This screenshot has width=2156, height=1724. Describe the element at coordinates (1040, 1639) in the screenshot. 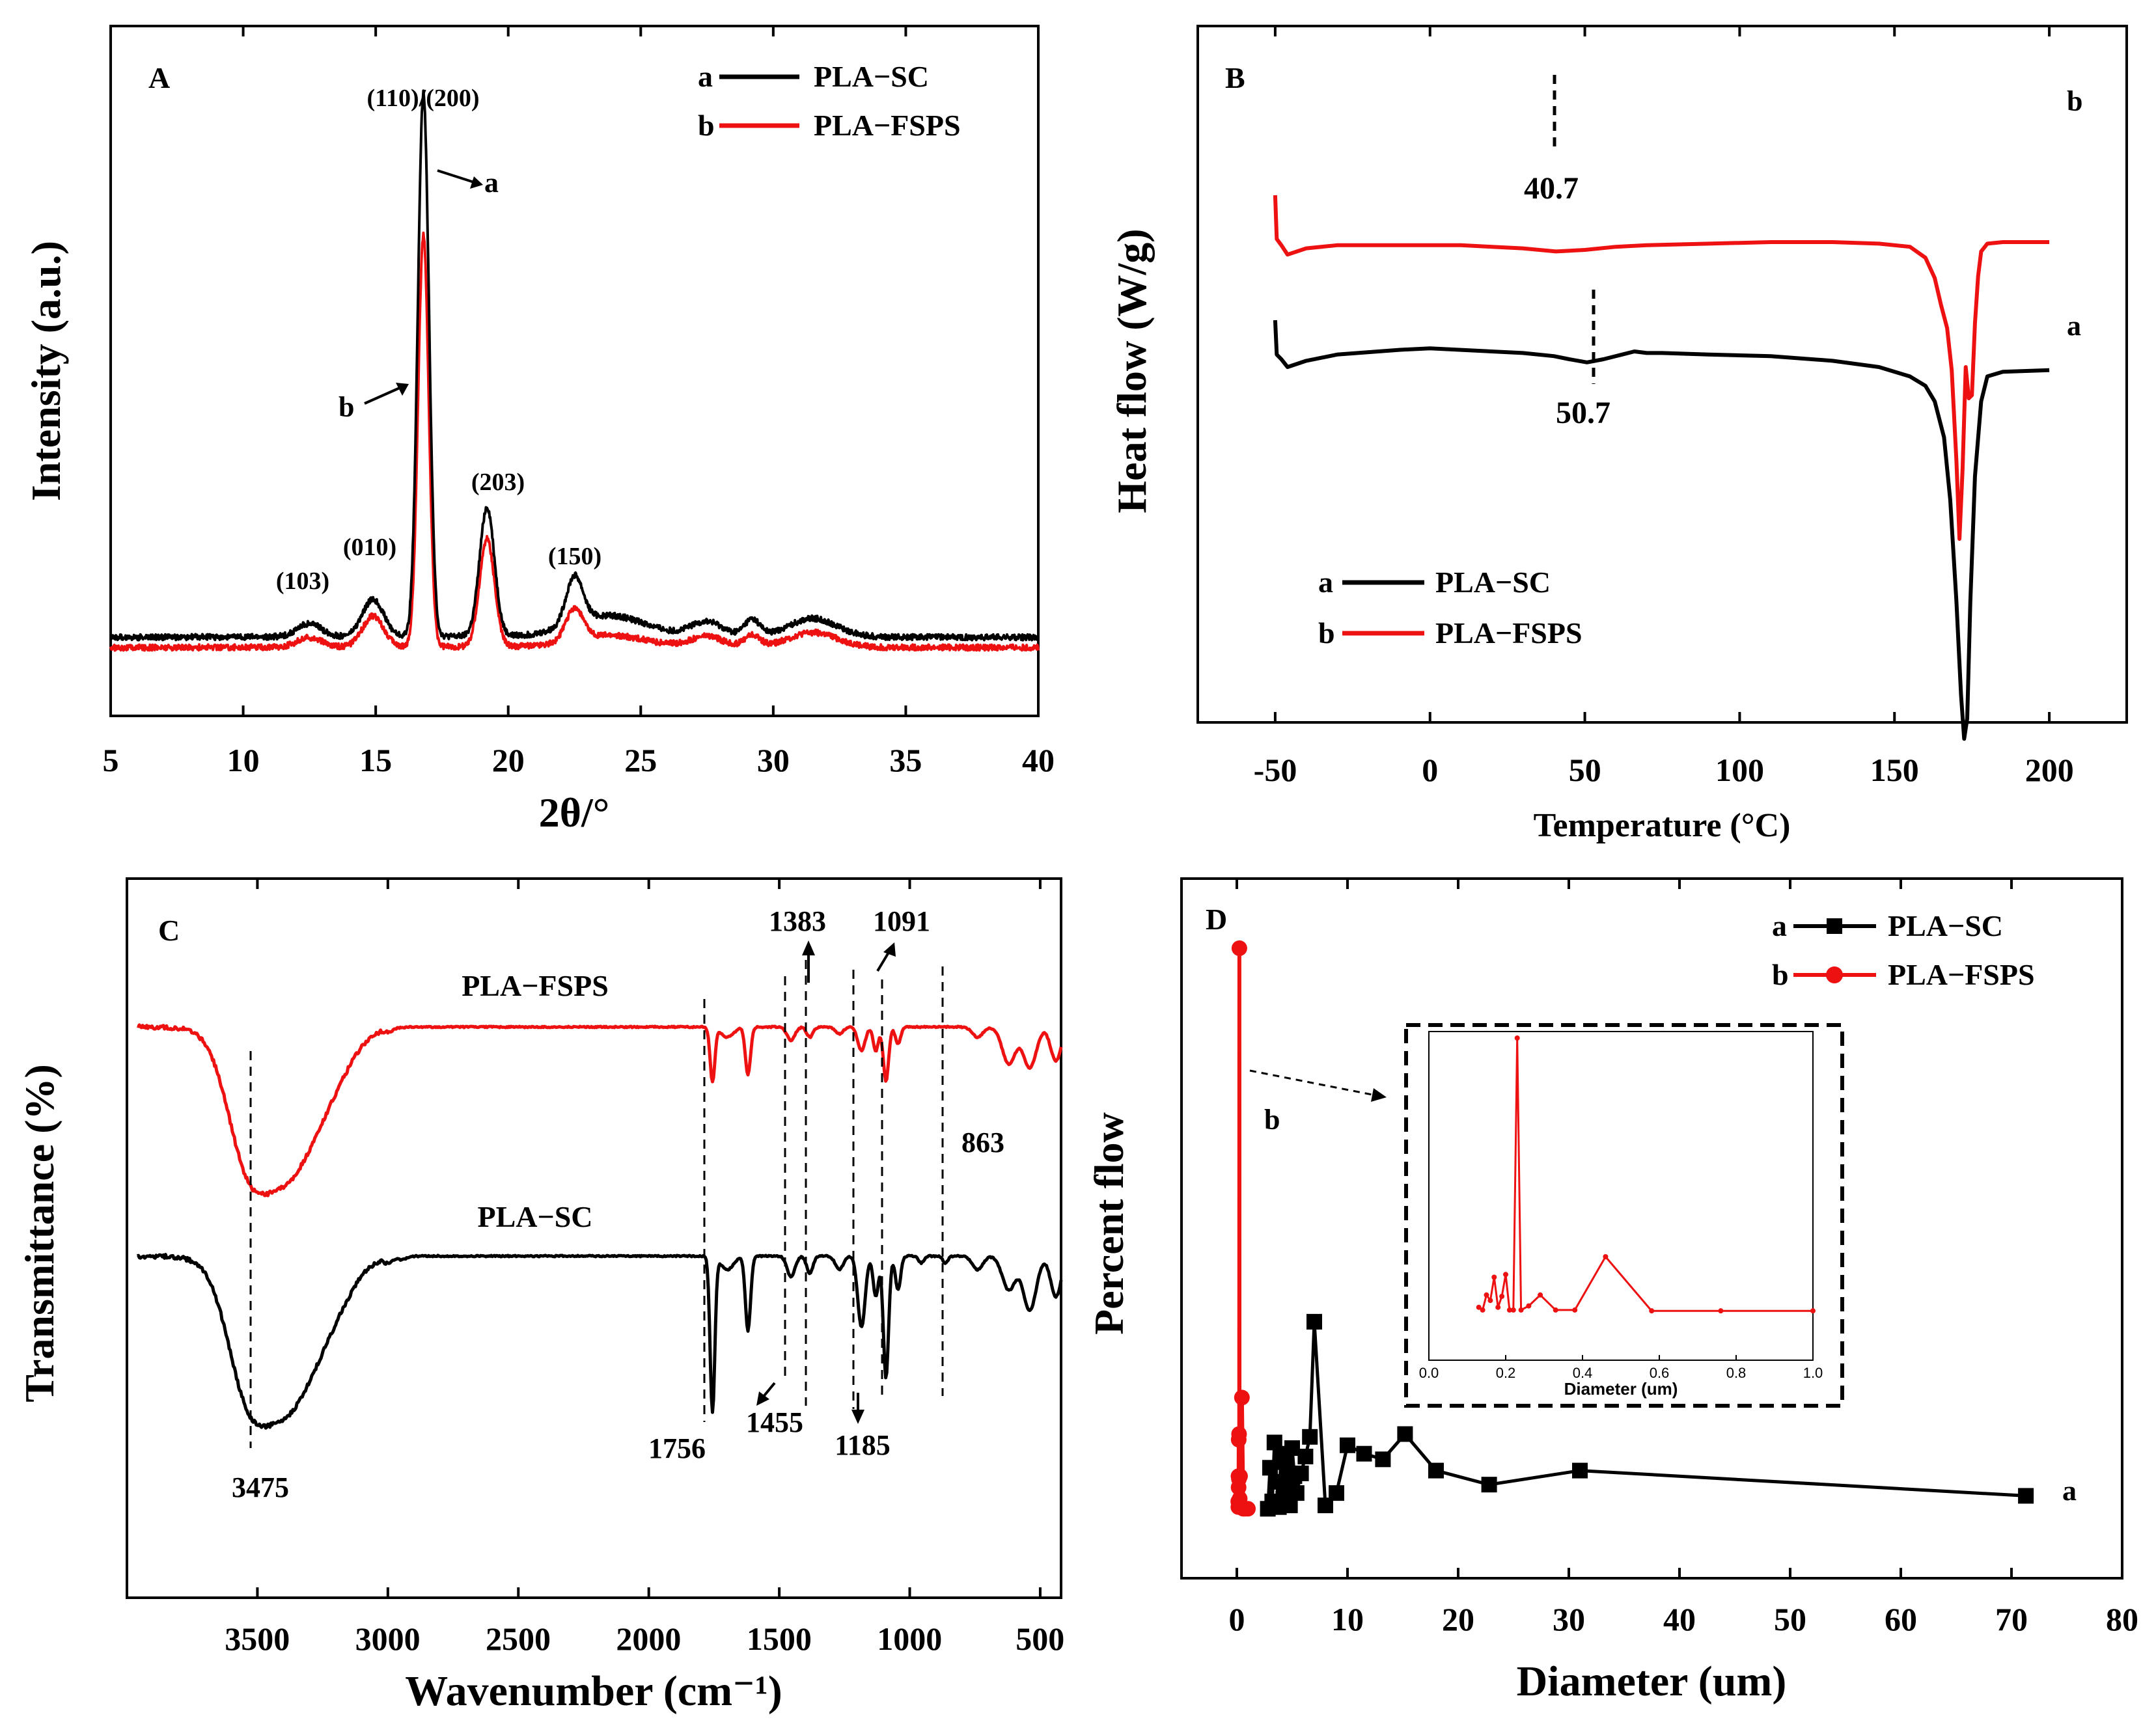

I see `panel-c-xtick: 500` at that location.